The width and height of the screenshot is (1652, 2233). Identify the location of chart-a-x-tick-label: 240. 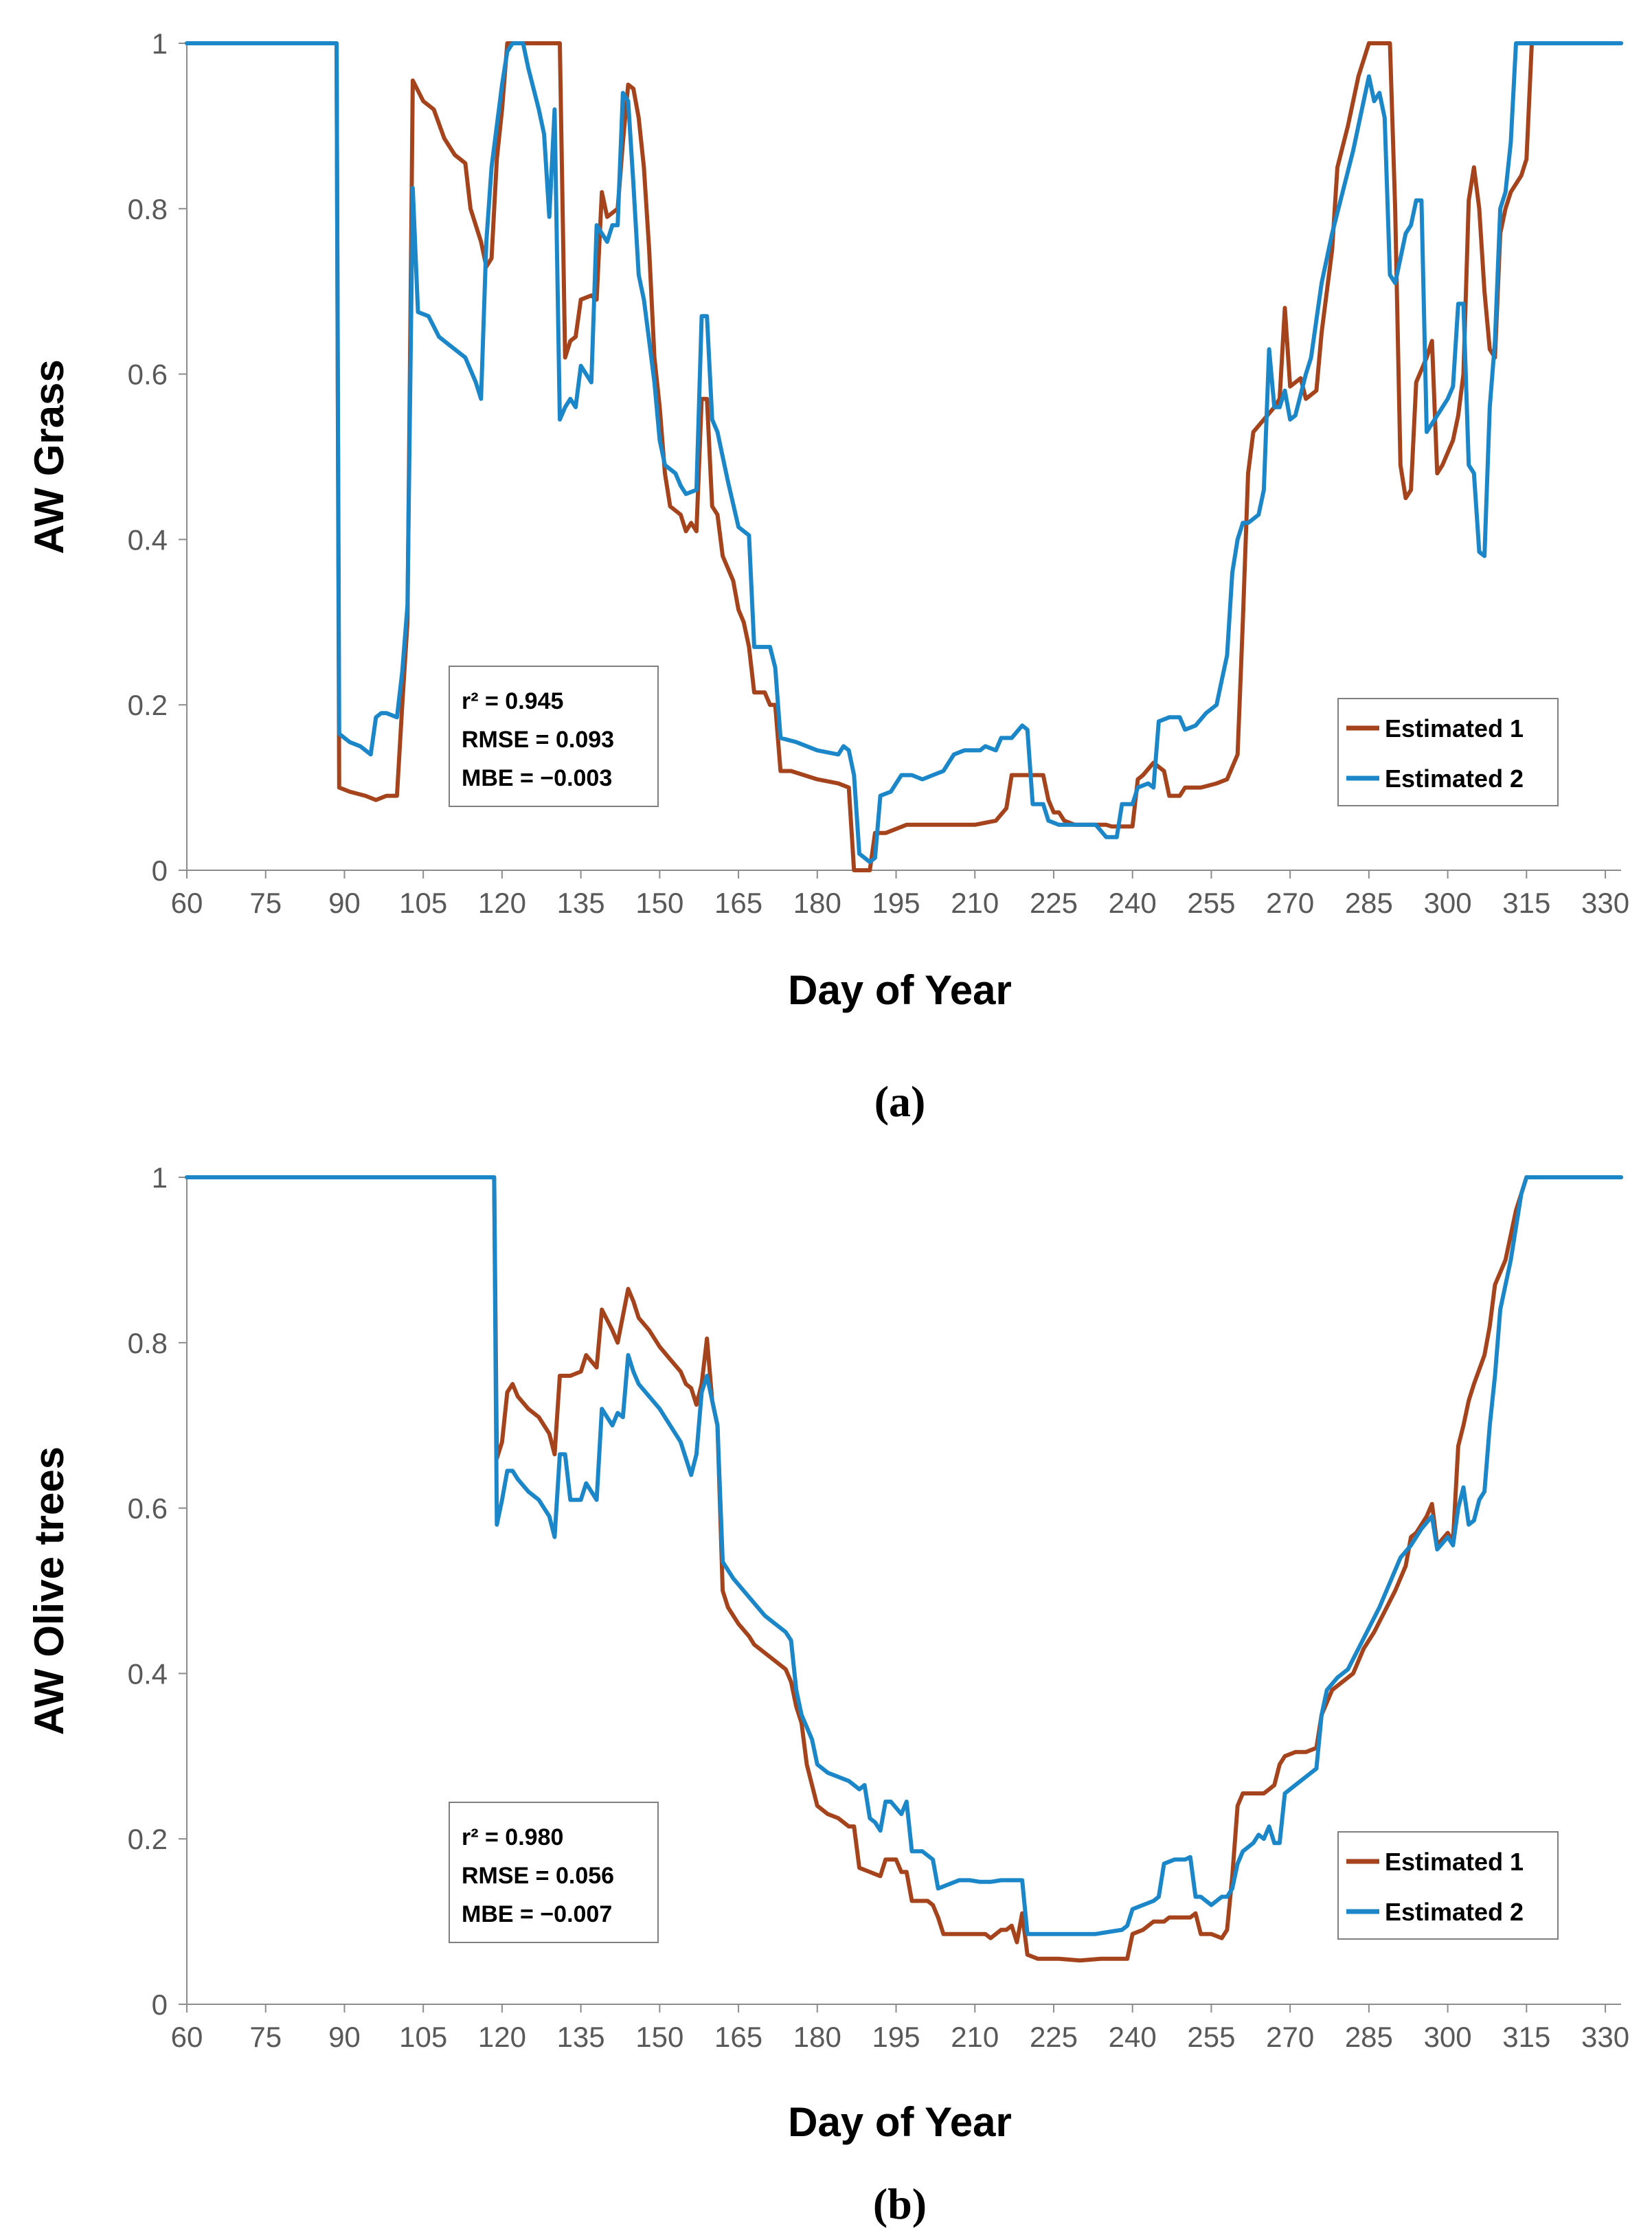
(1133, 903).